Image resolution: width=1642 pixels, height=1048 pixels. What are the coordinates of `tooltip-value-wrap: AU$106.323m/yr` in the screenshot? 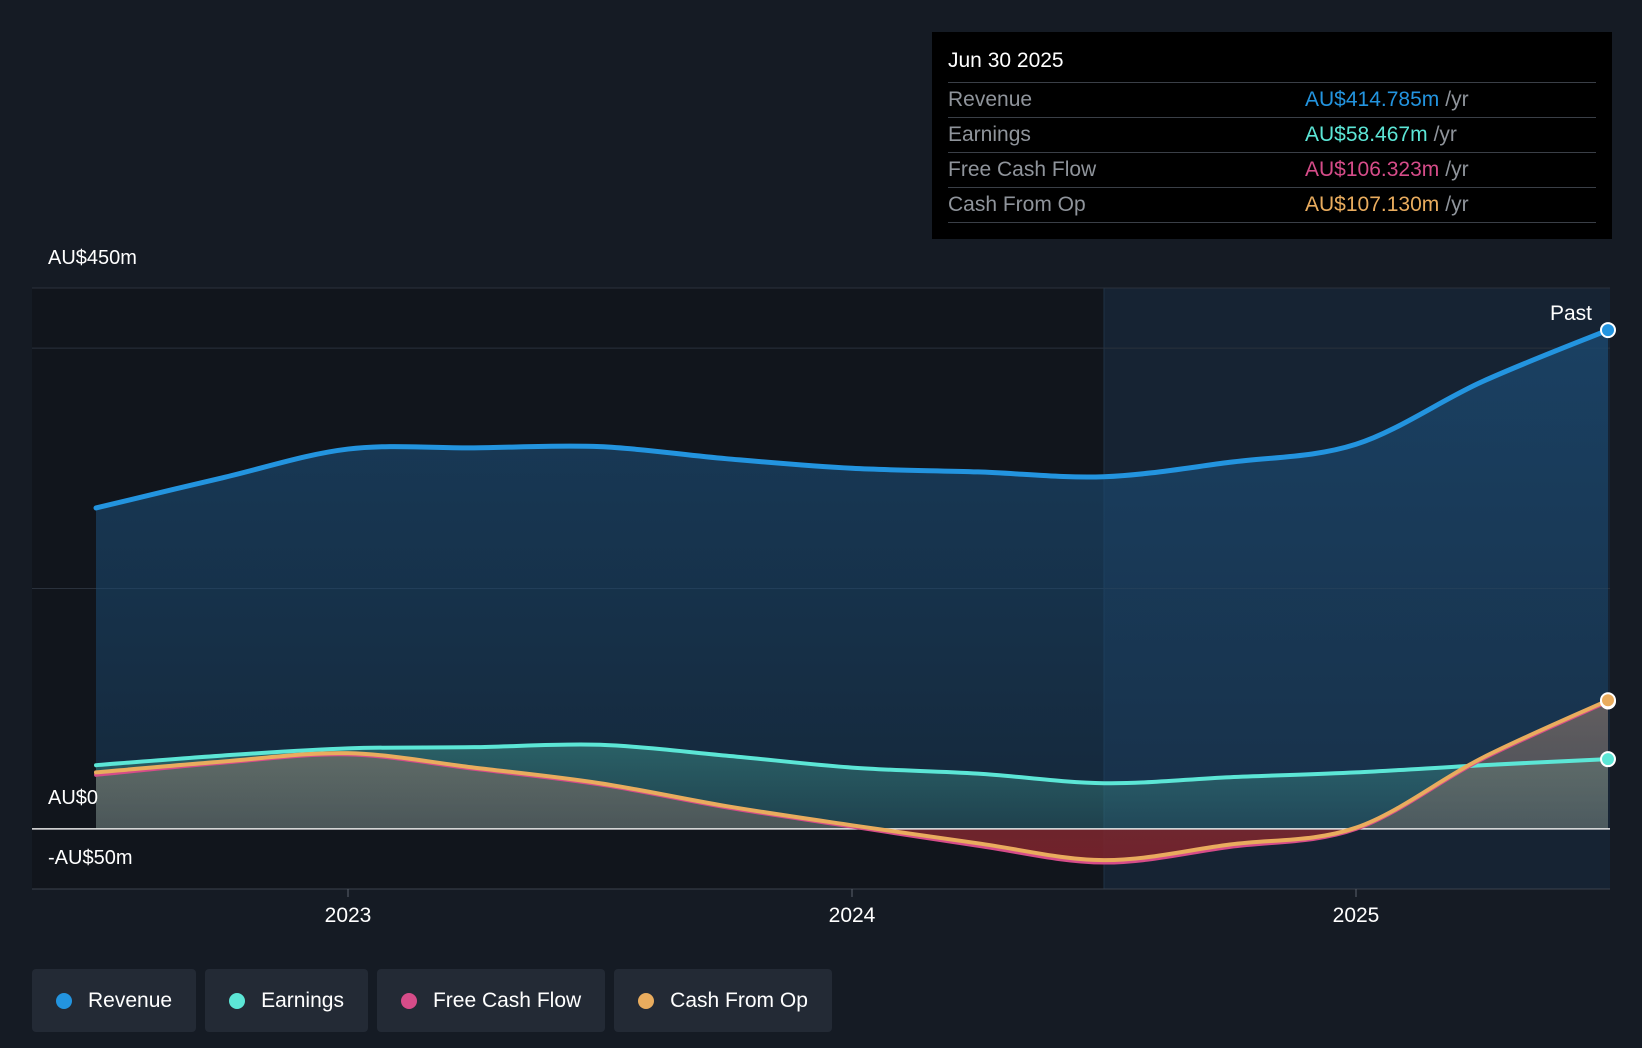 It's located at (1387, 170).